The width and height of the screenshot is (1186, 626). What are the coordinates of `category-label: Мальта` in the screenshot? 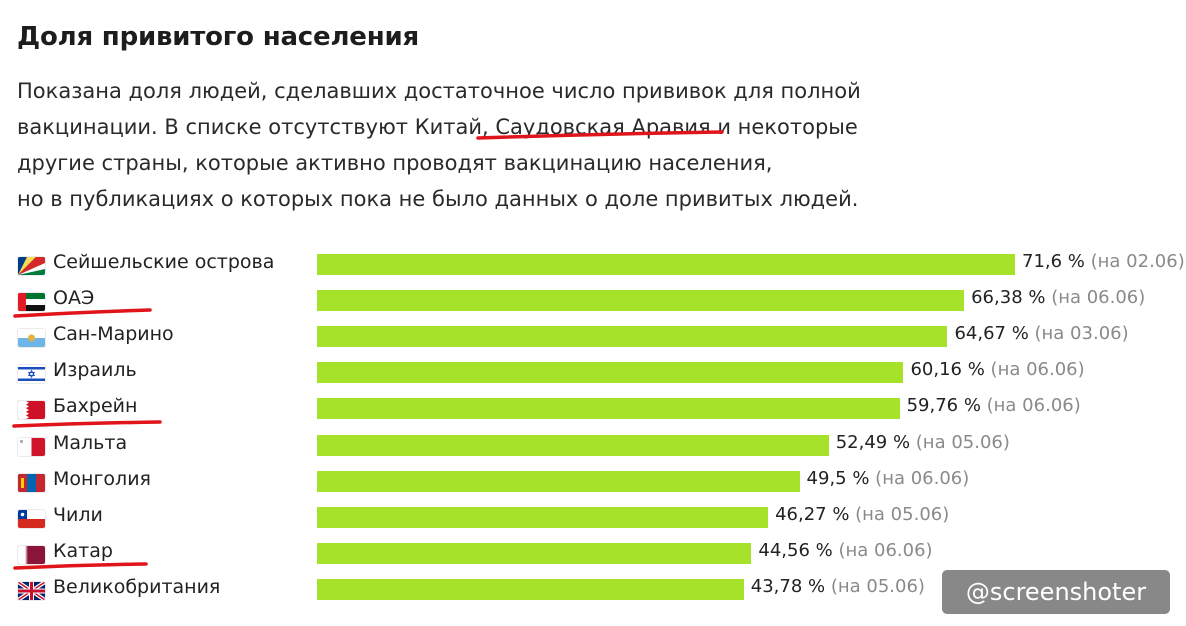 It's located at (90, 442).